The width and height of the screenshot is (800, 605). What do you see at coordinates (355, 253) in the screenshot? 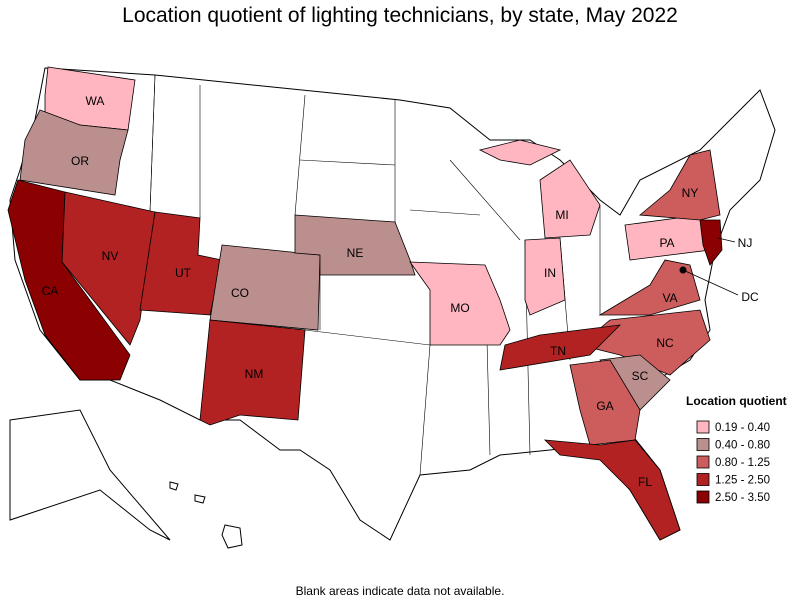
I see `state-label: NE` at bounding box center [355, 253].